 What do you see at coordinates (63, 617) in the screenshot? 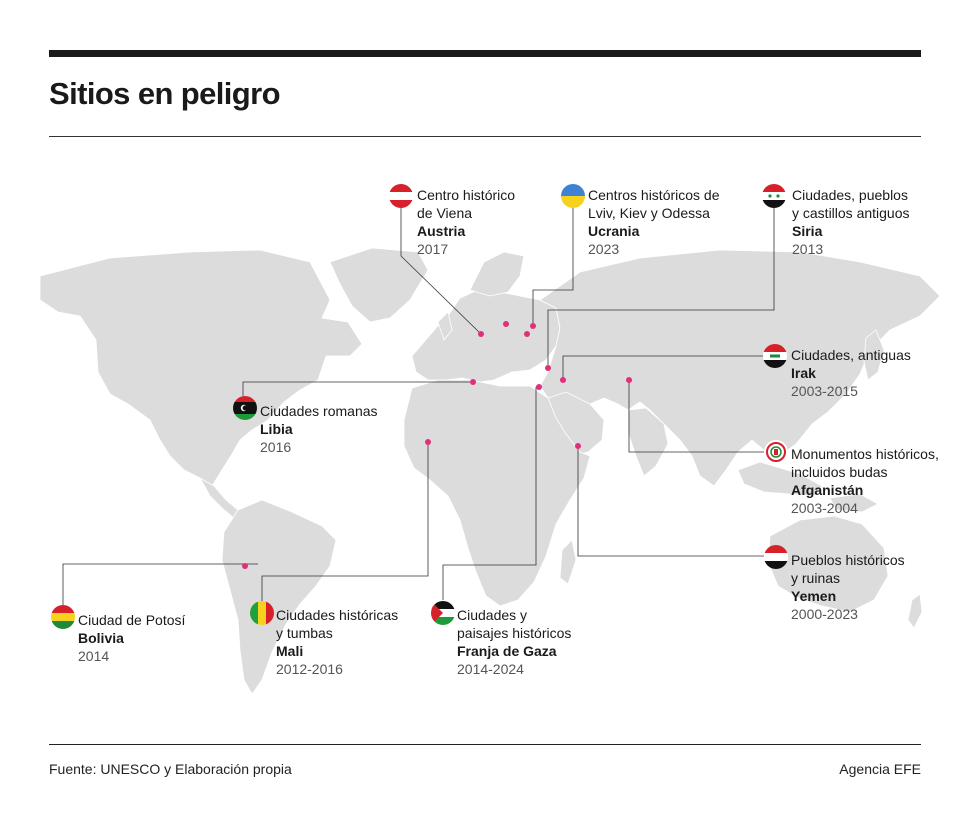
I see `bolivia-flag-icon` at bounding box center [63, 617].